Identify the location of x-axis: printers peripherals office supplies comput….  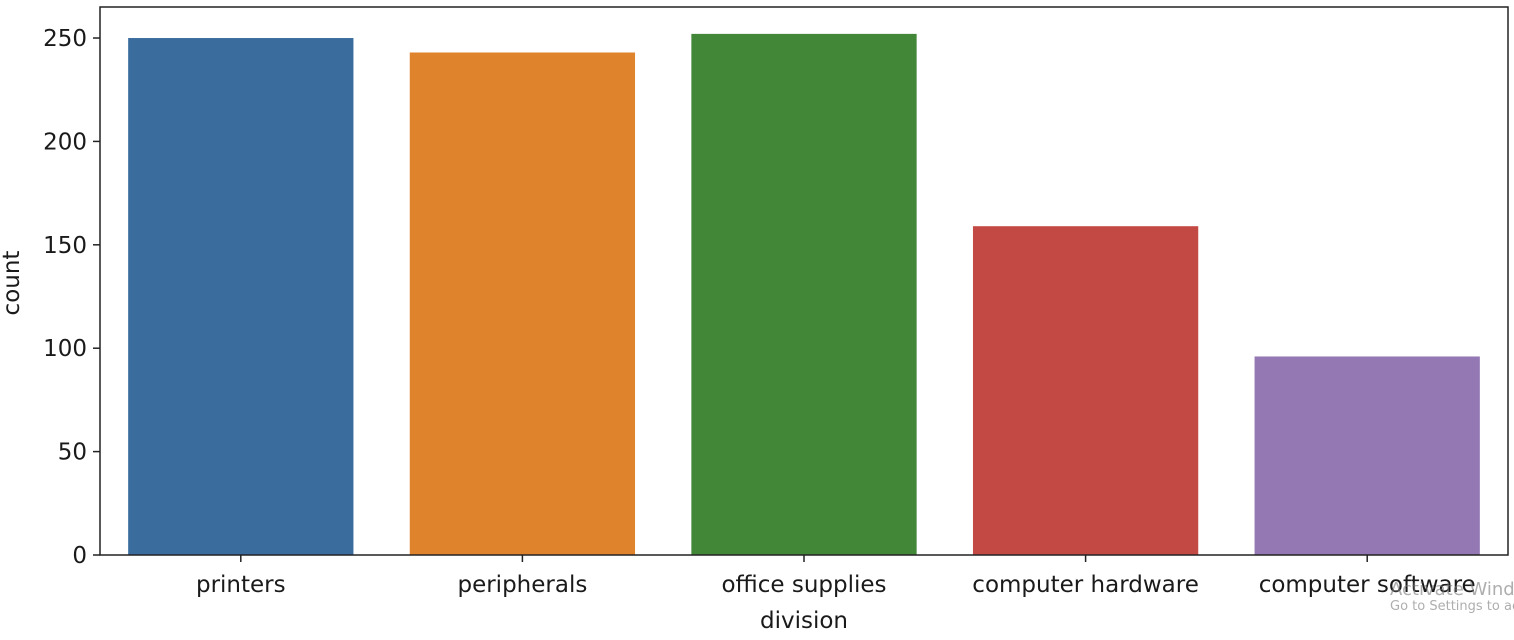
(836, 576).